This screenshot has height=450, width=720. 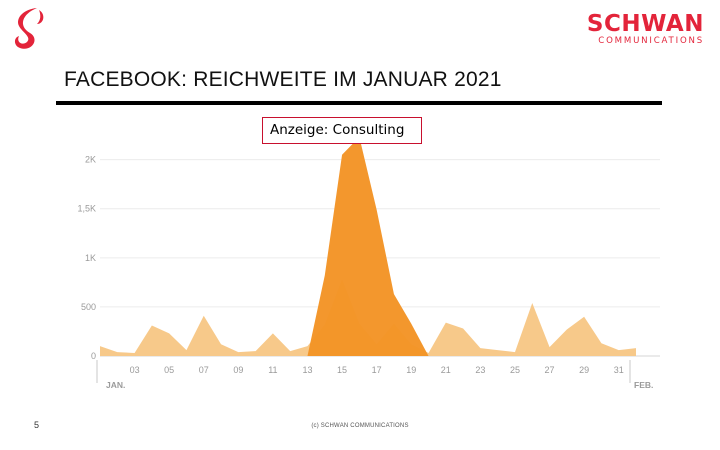 I want to click on x-tick-label: 25, so click(x=515, y=370).